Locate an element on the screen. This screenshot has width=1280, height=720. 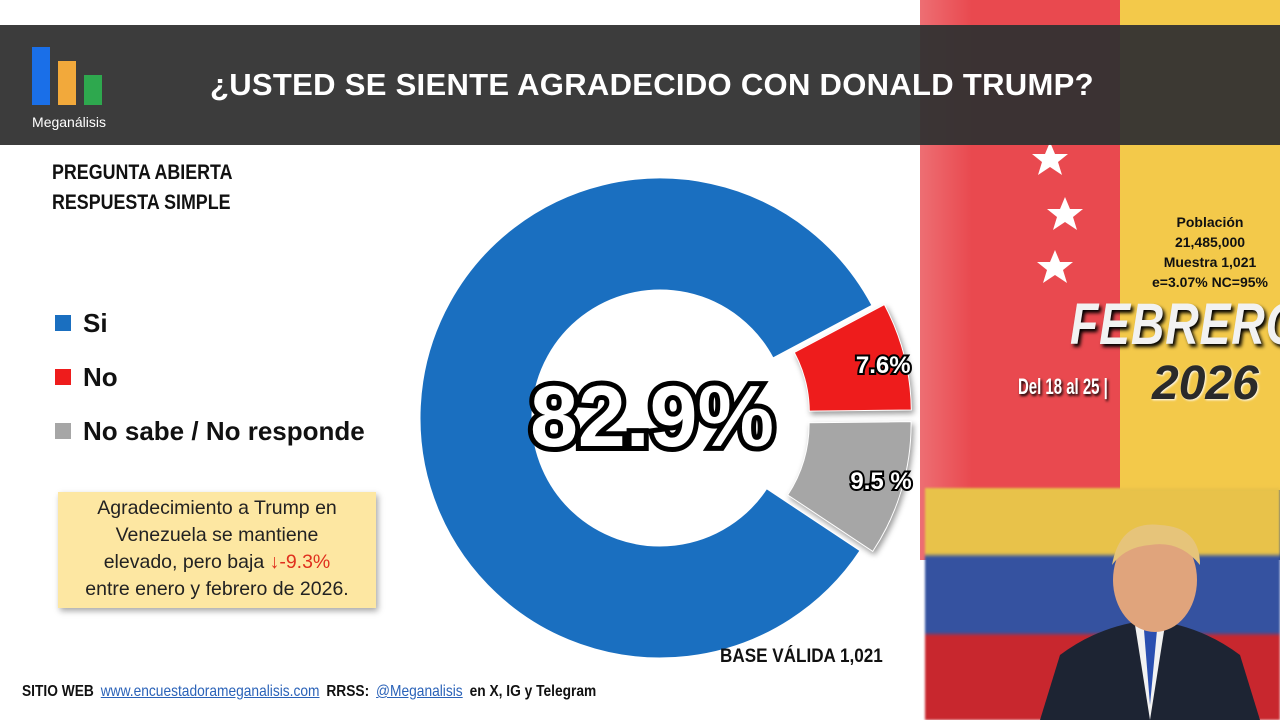
question-type-simple: RESPUESTA SIMPLE is located at coordinates (141, 202).